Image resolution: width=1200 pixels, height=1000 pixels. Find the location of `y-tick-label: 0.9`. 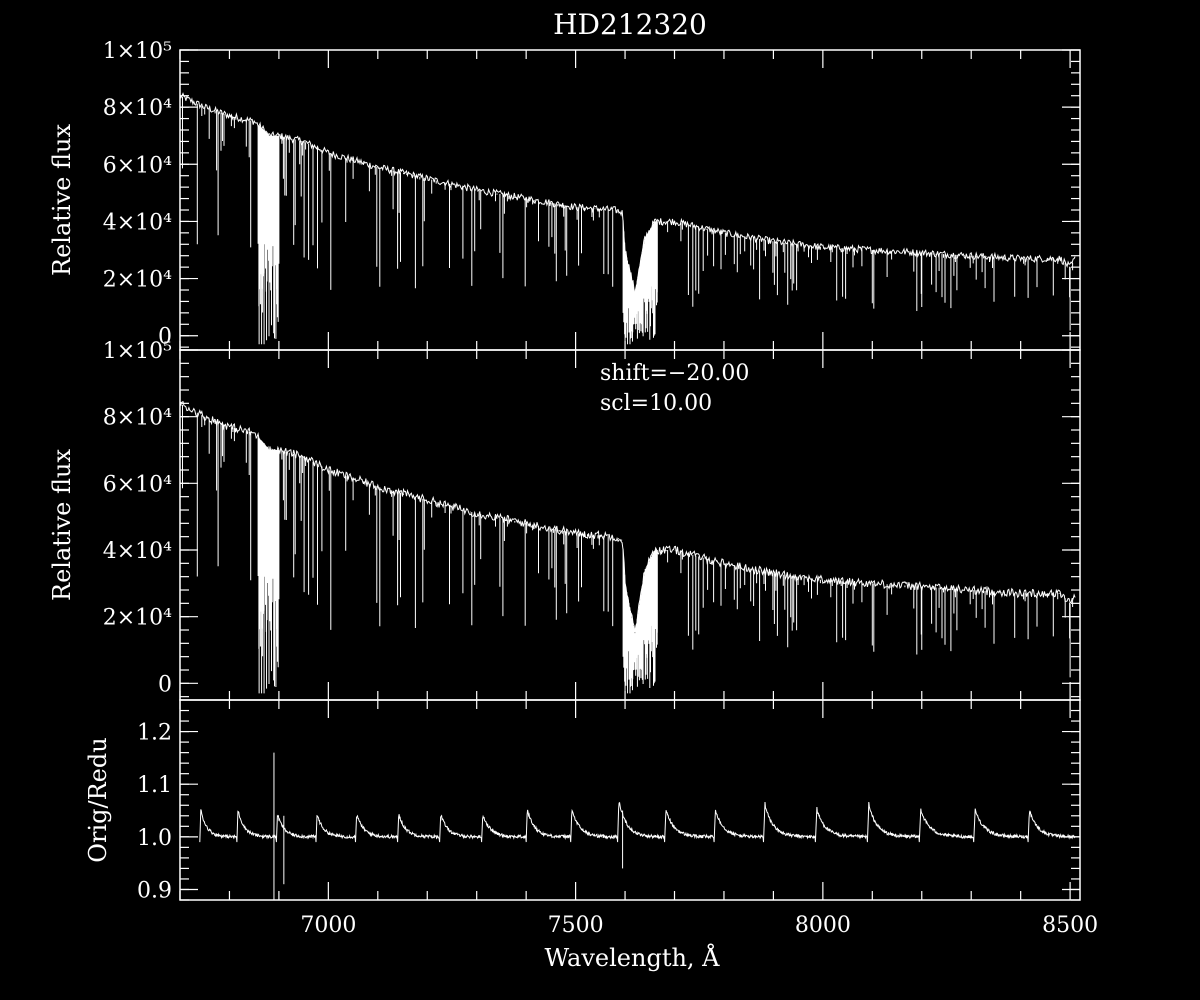

y-tick-label: 0.9 is located at coordinates (154, 890).